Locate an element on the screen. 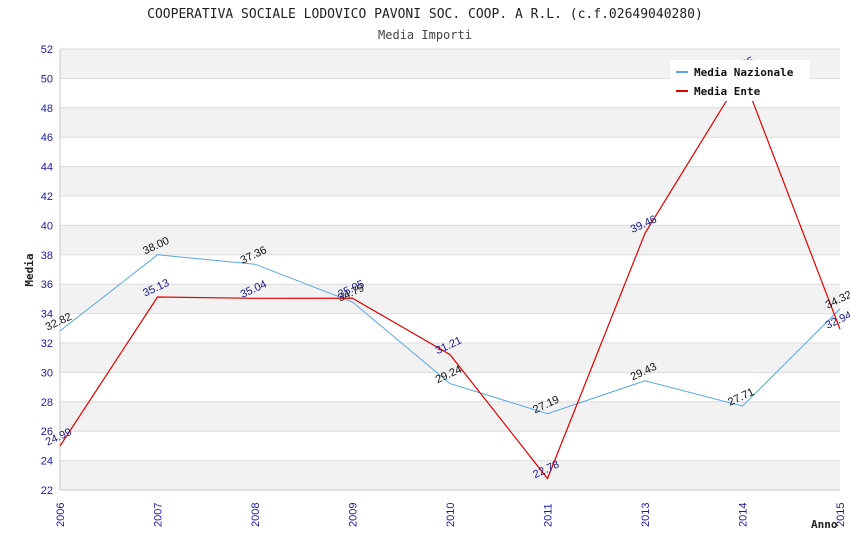 This screenshot has width=850, height=550. legend: Media Nazionale Media Ente is located at coordinates (740, 80).